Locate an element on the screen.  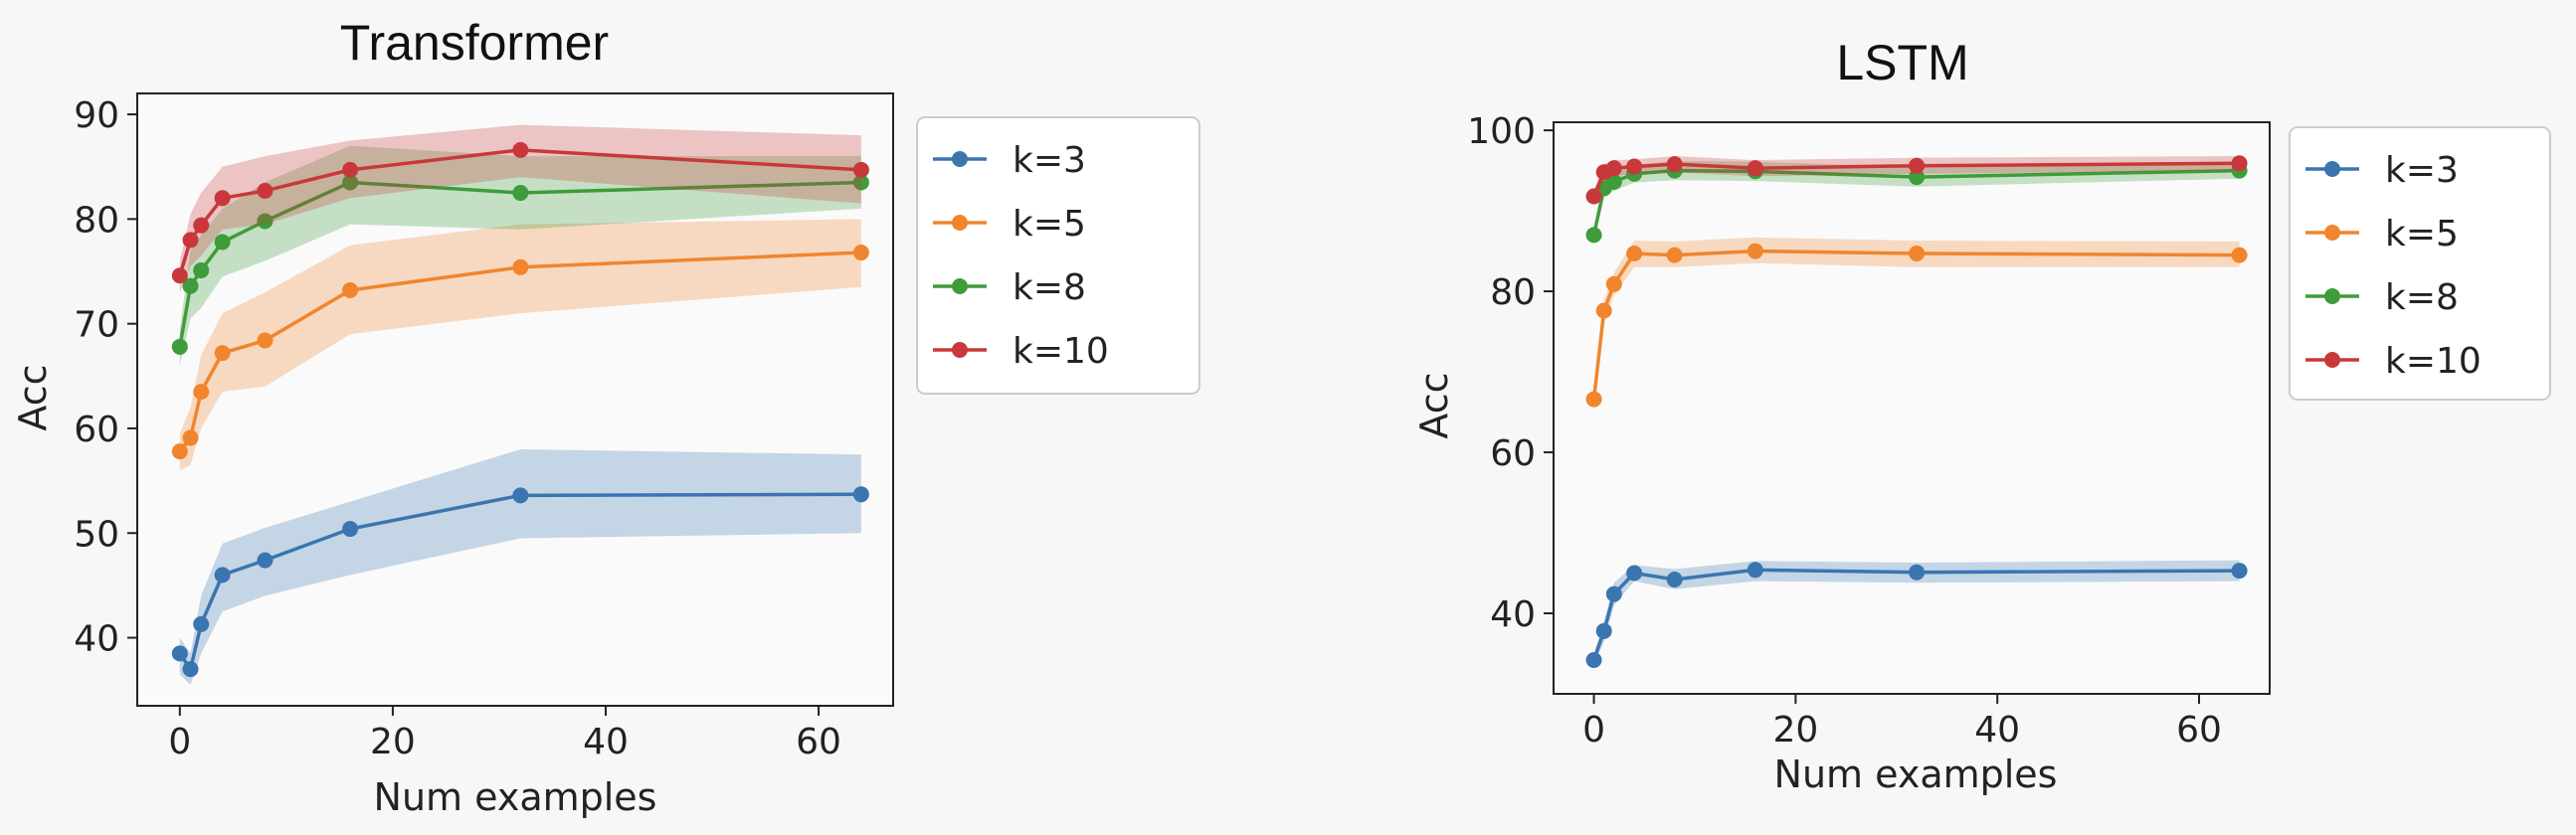
y-tick-label: 80 is located at coordinates (96, 220).